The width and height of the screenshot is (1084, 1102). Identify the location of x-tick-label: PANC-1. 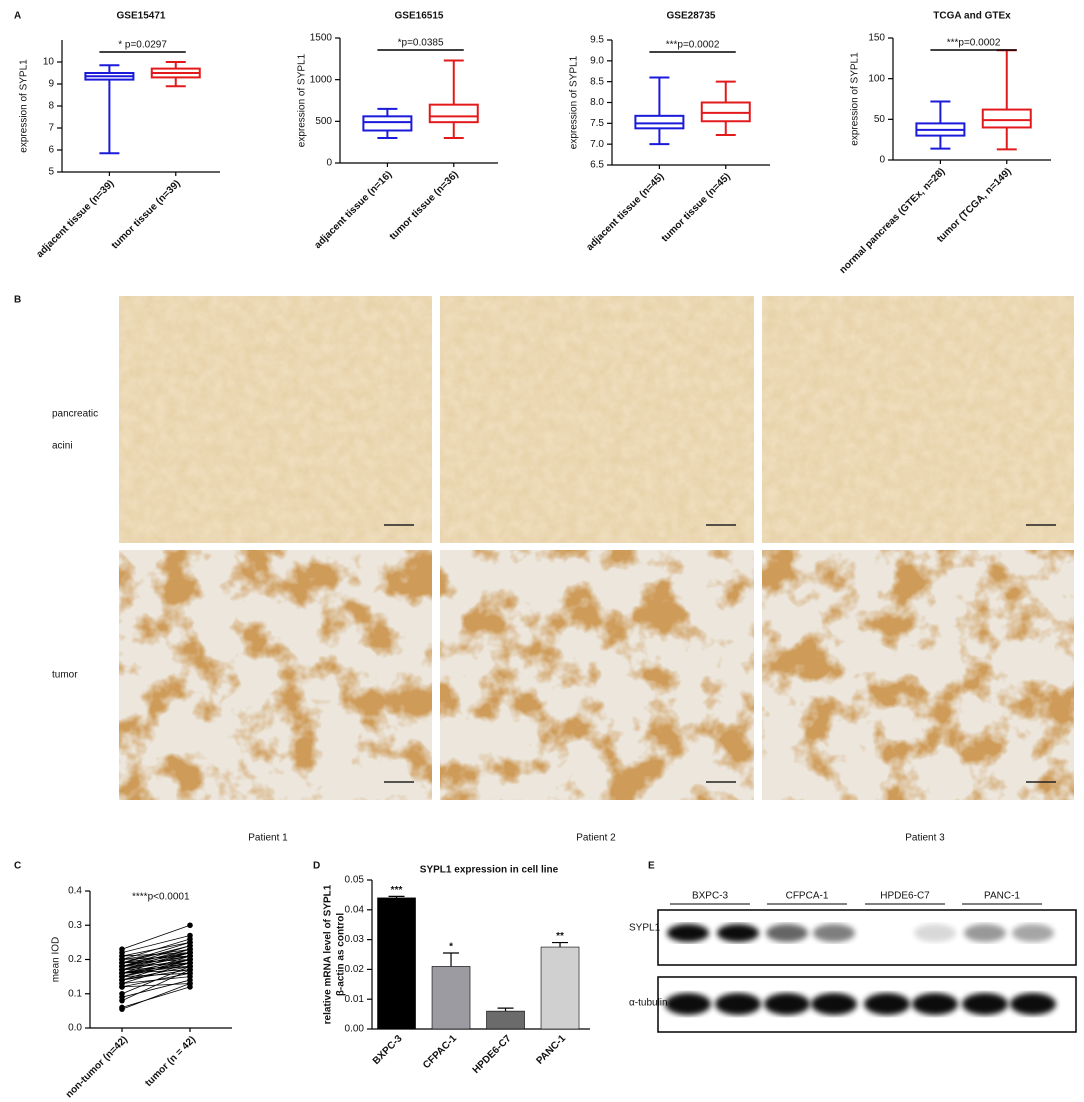
(551, 1050).